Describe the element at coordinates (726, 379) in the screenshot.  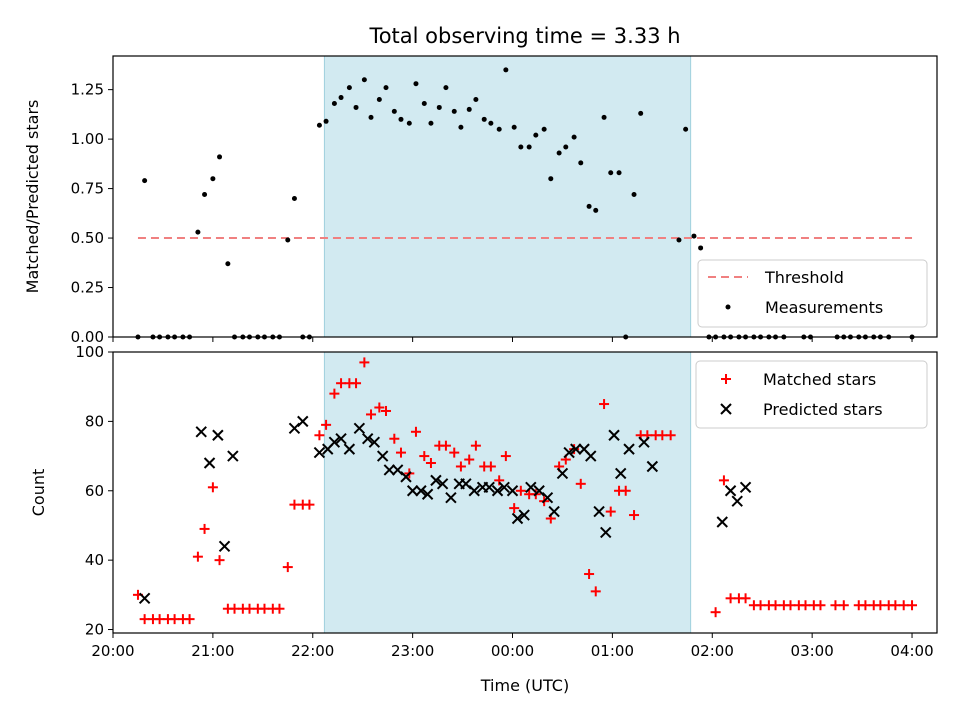
I see `legend-plus-marker` at that location.